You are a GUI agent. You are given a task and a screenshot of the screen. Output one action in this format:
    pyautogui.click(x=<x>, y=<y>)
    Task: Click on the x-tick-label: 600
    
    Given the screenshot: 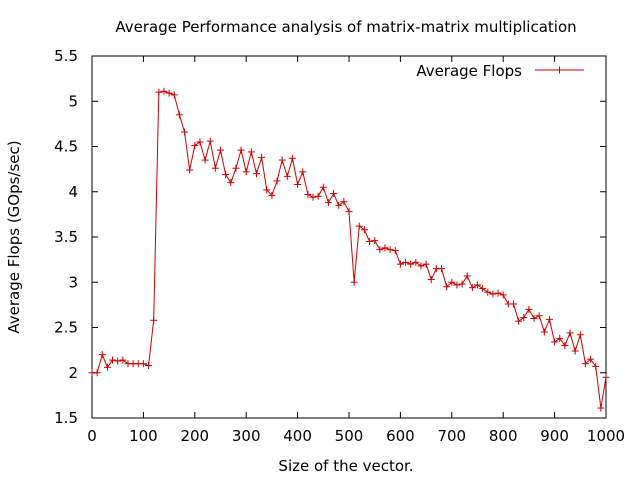 What is the action you would take?
    pyautogui.click(x=400, y=436)
    